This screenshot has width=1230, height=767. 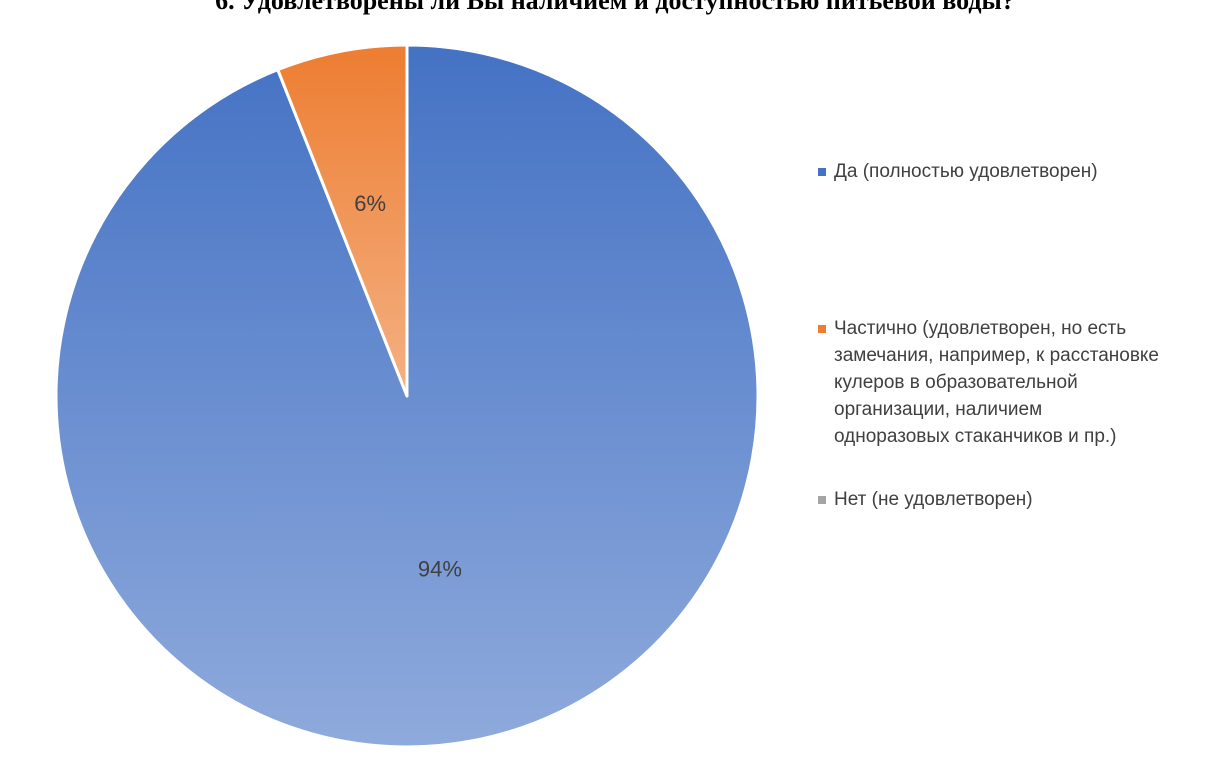 I want to click on legend-label-line: одноразовых стаканчиков и пр.), so click(x=975, y=436).